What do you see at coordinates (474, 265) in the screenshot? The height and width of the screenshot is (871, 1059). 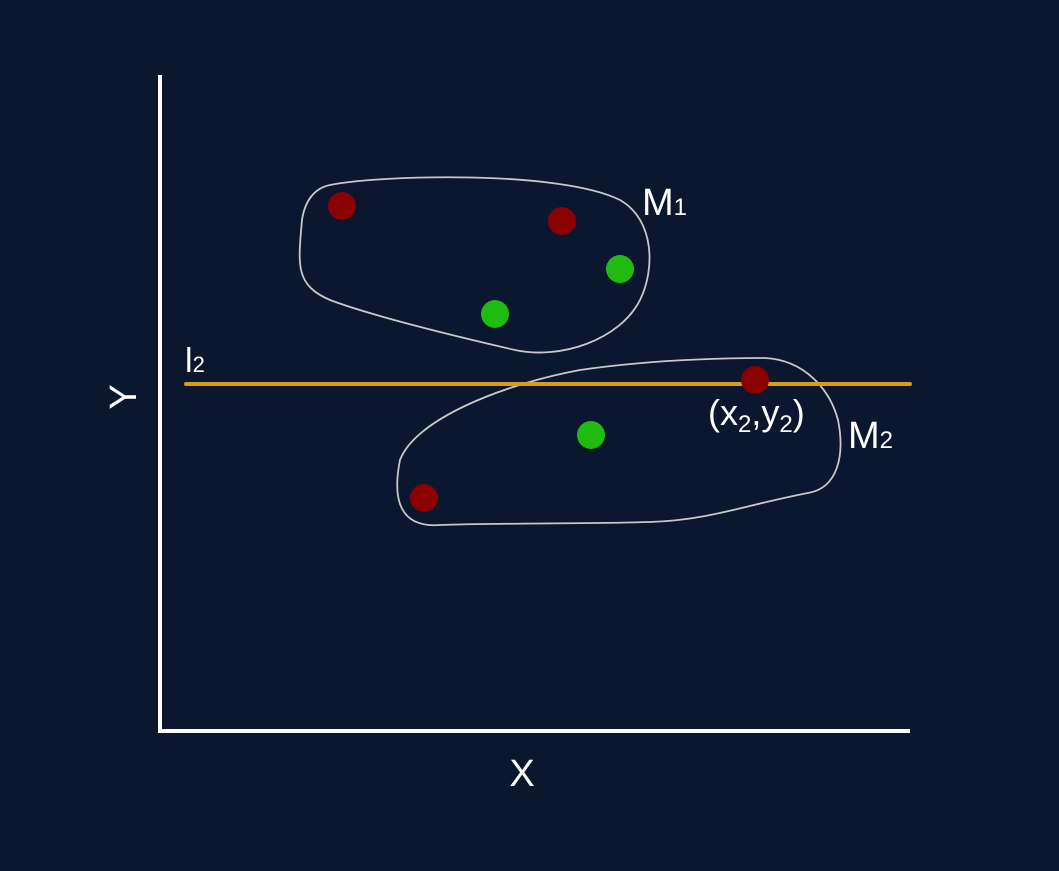 I see `cluster-m1-boundary` at bounding box center [474, 265].